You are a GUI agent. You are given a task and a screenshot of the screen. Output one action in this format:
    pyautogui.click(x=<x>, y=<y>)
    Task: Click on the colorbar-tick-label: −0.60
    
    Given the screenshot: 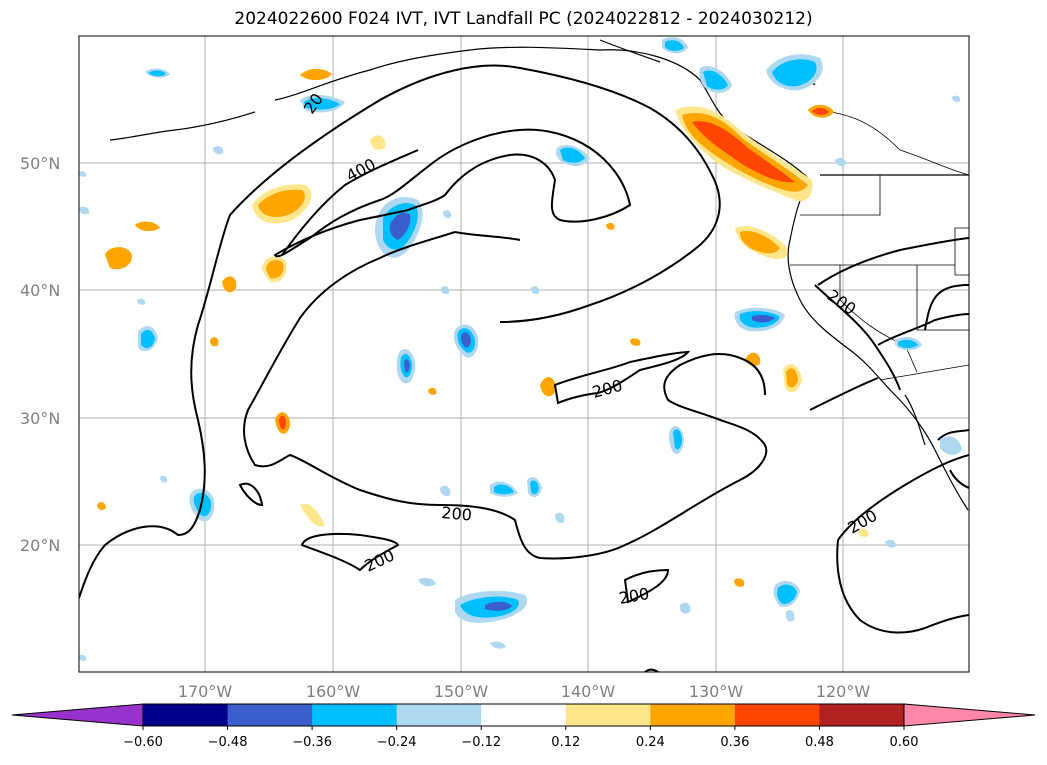 What is the action you would take?
    pyautogui.click(x=143, y=742)
    